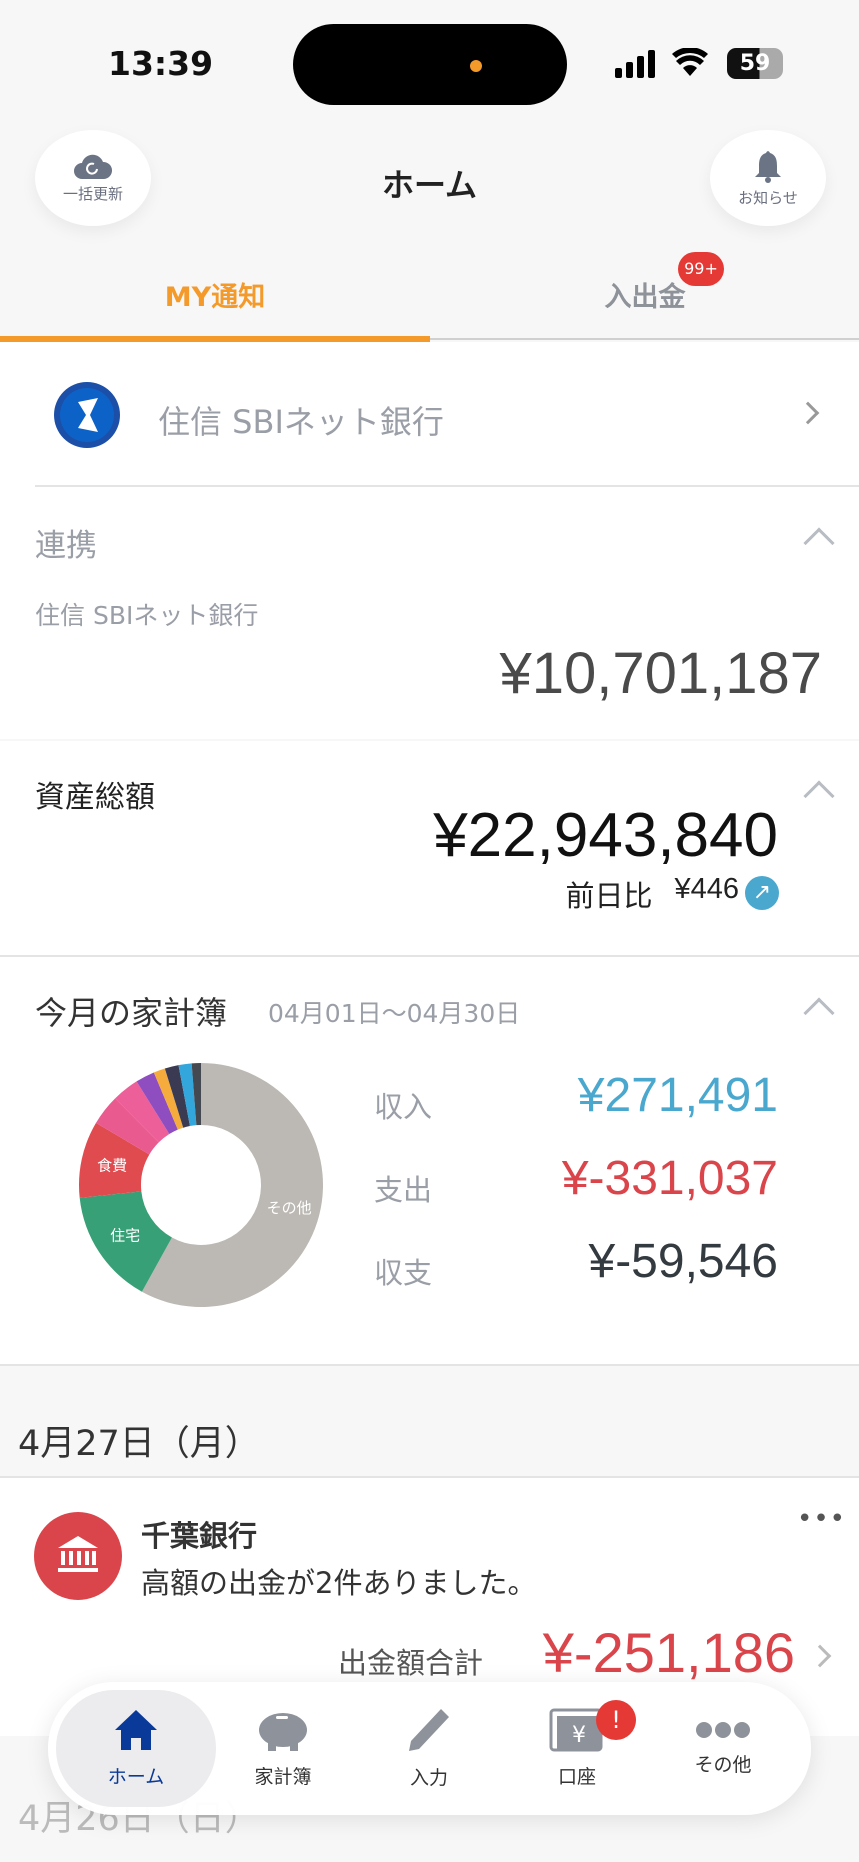 The image size is (859, 1862). Describe the element at coordinates (403, 1273) in the screenshot. I see `budget-row-label: 収支` at that location.